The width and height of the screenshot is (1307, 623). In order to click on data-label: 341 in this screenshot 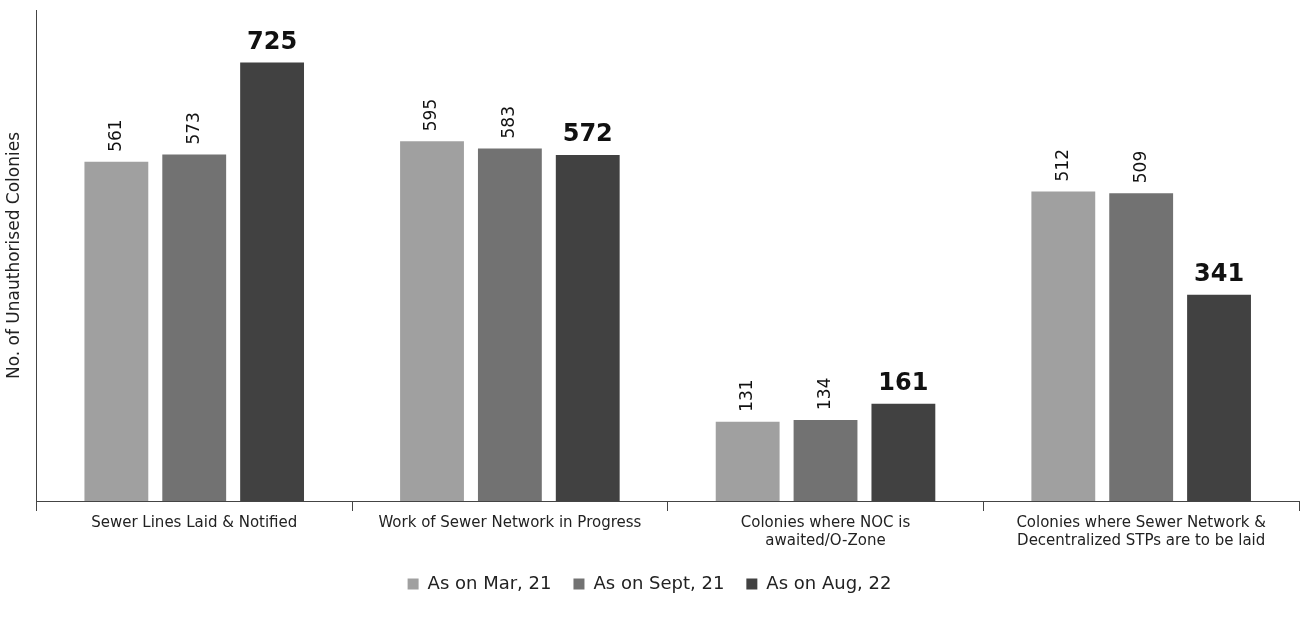, I will do `click(1219, 273)`.